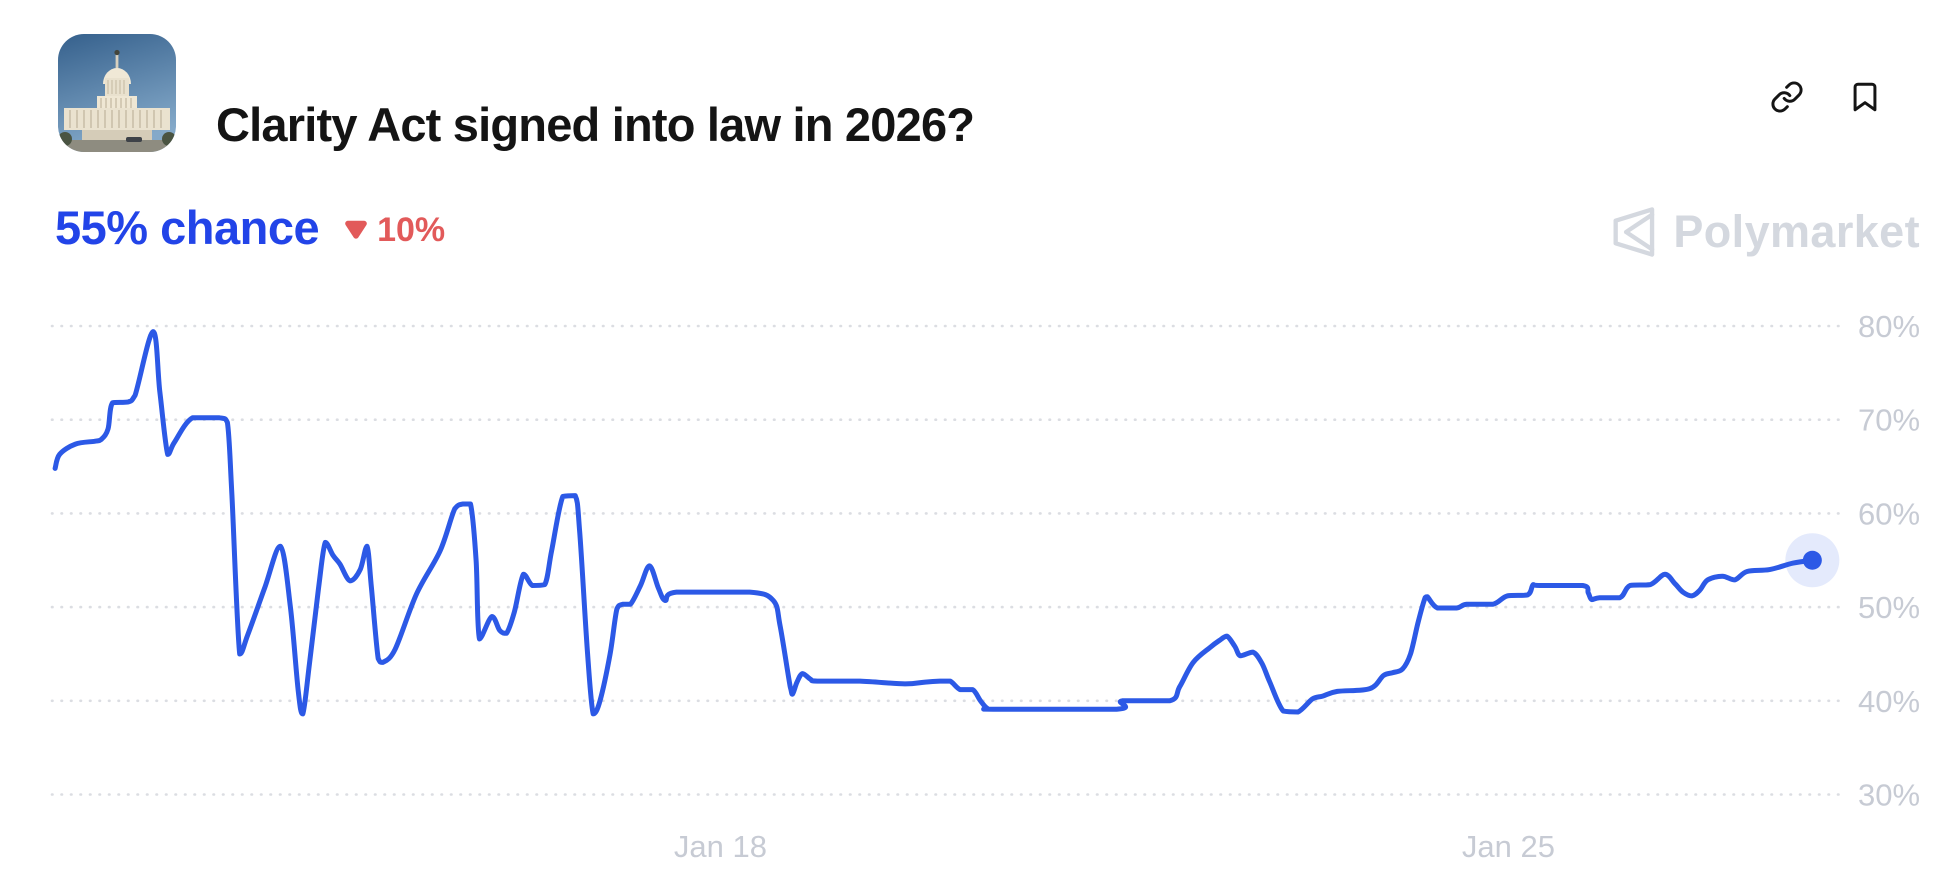 This screenshot has height=888, width=1946. What do you see at coordinates (1812, 560) in the screenshot?
I see `current-value-dot` at bounding box center [1812, 560].